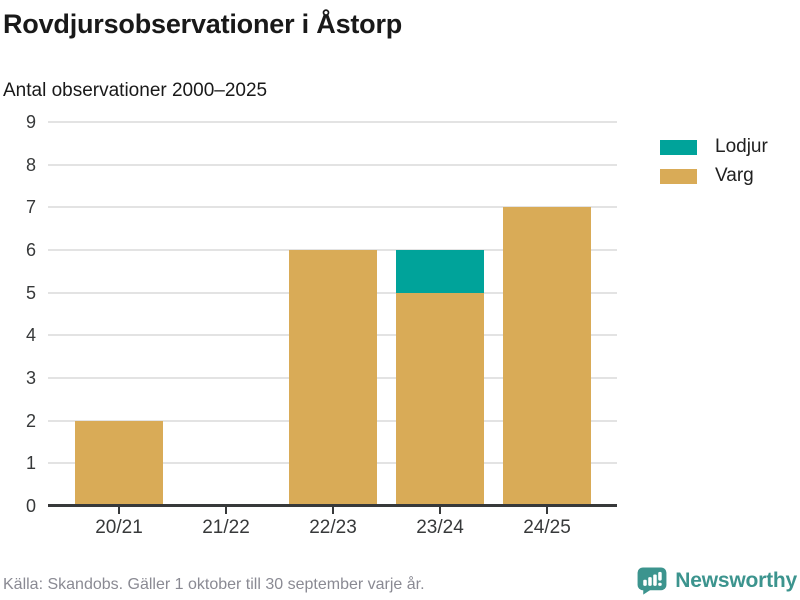  Describe the element at coordinates (135, 90) in the screenshot. I see `chart-subtitle: Antal observationer 2000–2025` at that location.